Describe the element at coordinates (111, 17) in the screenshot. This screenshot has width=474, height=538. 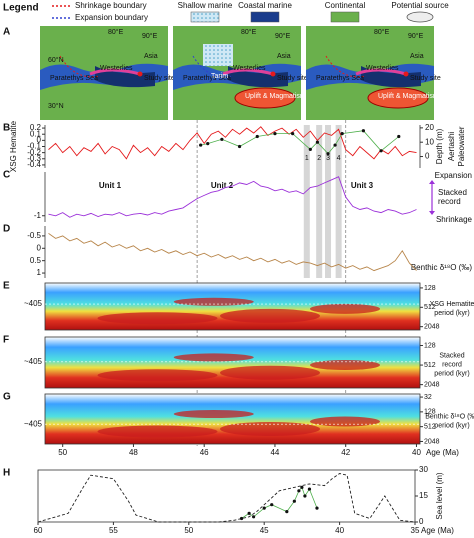
I see `legend-label: Expansion boundary` at that location.